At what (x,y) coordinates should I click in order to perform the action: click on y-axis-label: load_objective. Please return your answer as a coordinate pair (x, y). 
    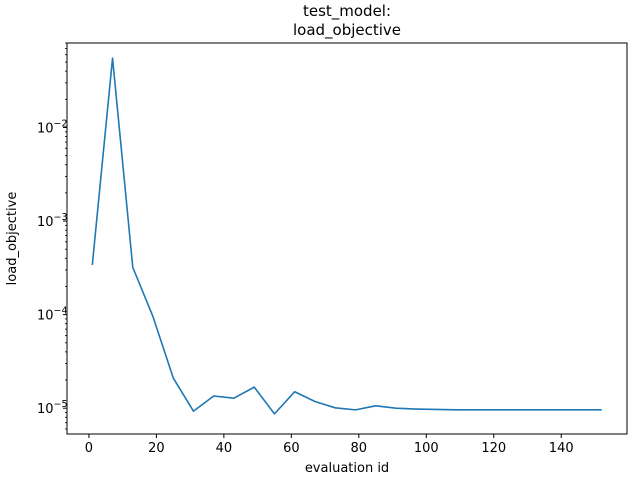
    Looking at the image, I should click on (12, 239).